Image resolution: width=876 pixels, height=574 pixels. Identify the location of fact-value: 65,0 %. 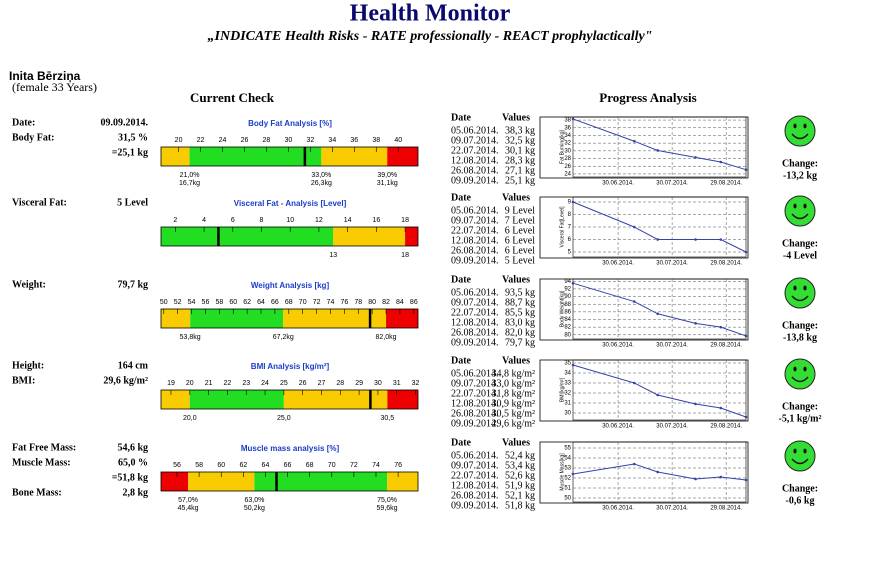
(133, 462).